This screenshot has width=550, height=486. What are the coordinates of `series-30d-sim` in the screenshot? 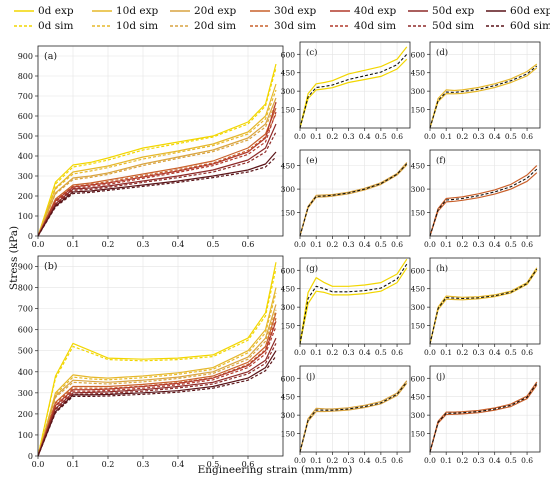 It's located at (157, 387).